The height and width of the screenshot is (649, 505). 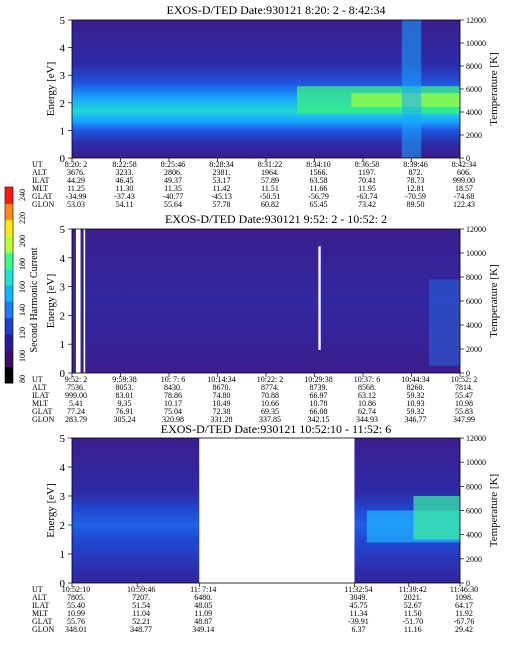 What do you see at coordinates (416, 387) in the screenshot?
I see `orbit-table-cell: 8260.` at bounding box center [416, 387].